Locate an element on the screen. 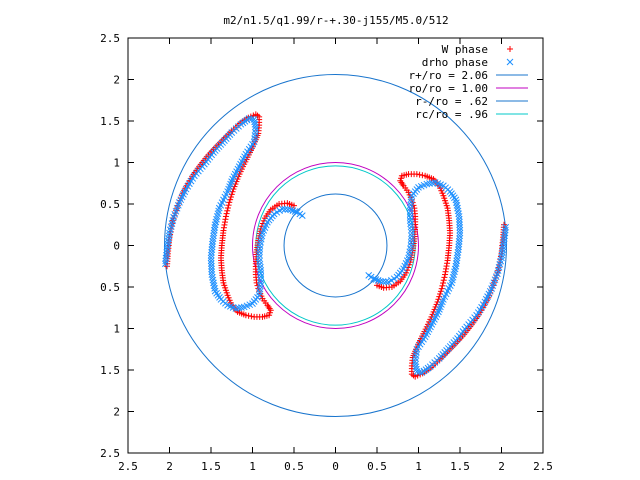 The image size is (640, 480). legend-label: drho phase is located at coordinates (455, 62).